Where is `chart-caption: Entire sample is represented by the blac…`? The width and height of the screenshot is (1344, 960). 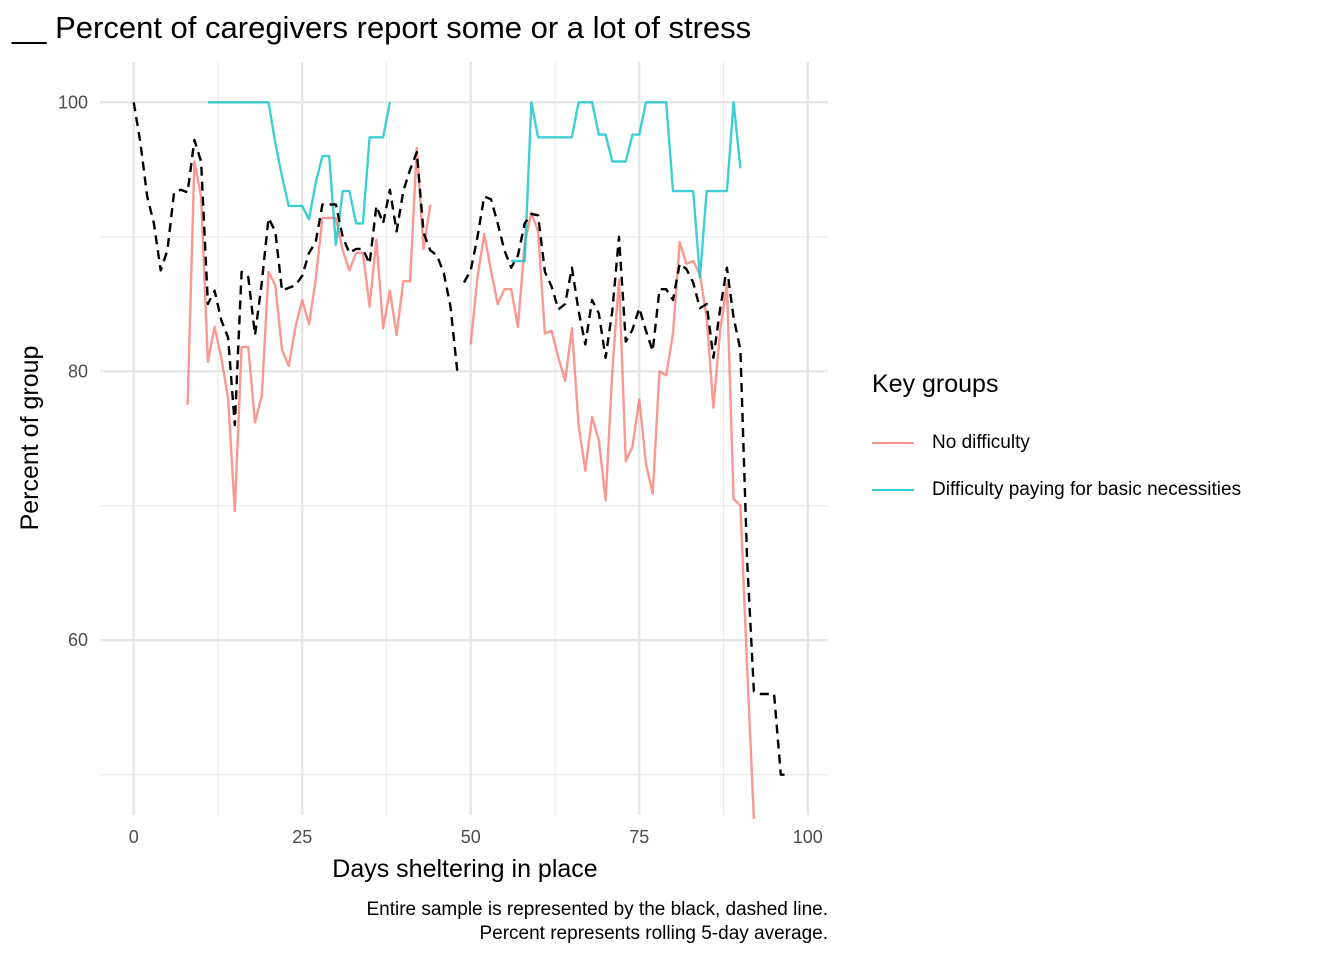 chart-caption: Entire sample is represented by the blac… is located at coordinates (514, 922).